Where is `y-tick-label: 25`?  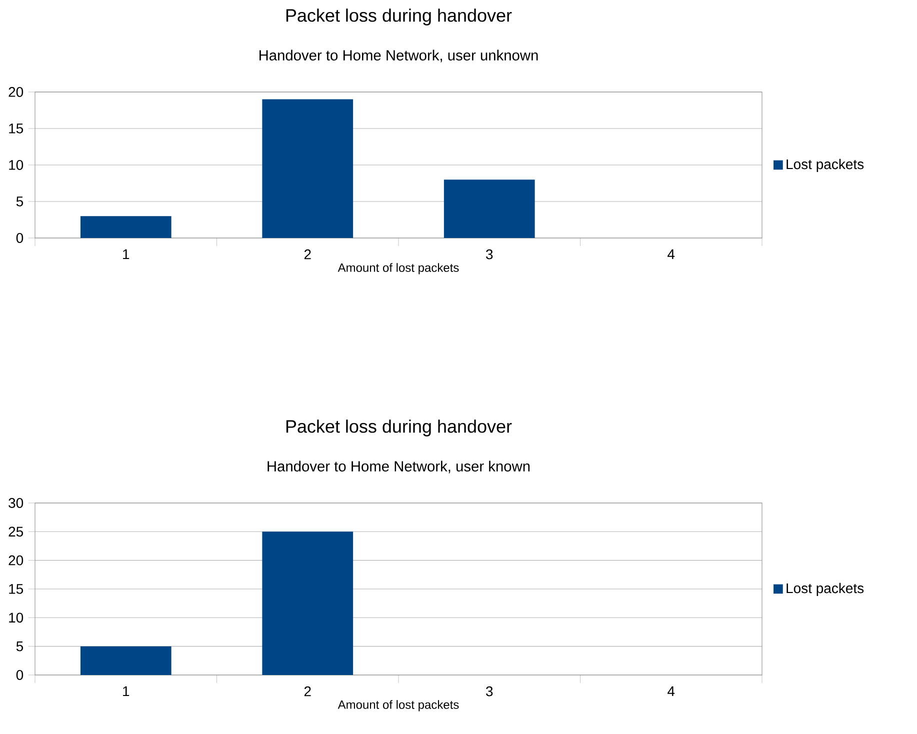
y-tick-label: 25 is located at coordinates (16, 531).